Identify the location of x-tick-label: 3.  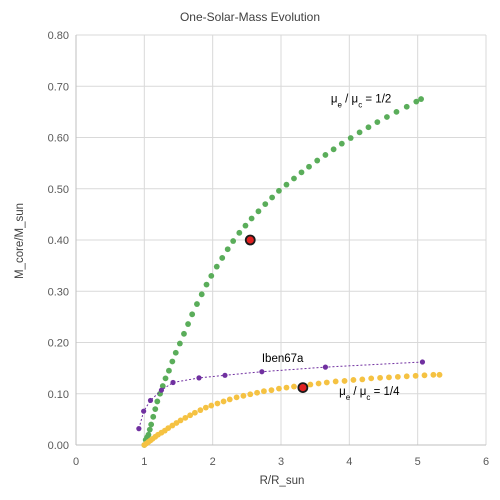
(281, 462).